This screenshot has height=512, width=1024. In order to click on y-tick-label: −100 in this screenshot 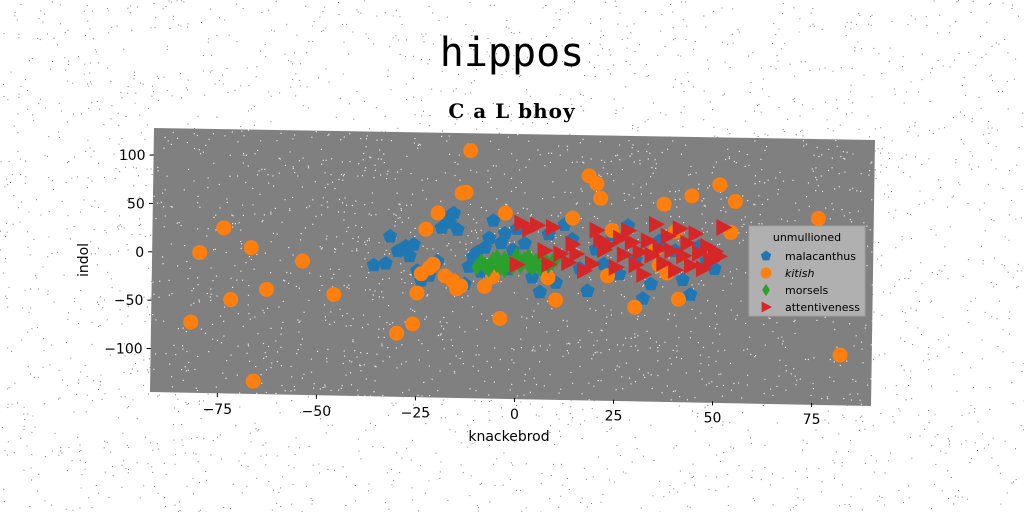, I will do `click(123, 349)`.